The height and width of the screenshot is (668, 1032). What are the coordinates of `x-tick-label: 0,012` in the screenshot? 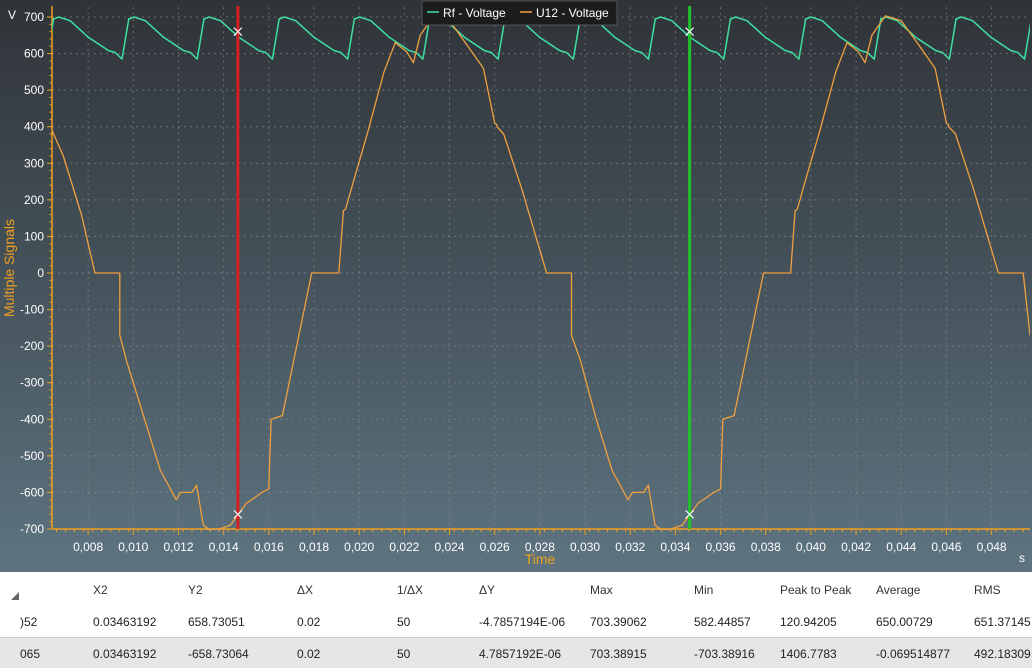 It's located at (178, 547).